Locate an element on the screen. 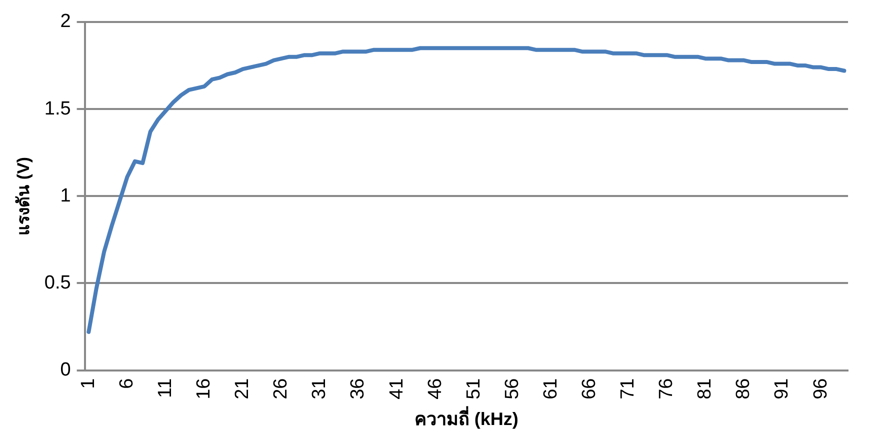  y-tick-label: 1.5 is located at coordinates (57, 109).